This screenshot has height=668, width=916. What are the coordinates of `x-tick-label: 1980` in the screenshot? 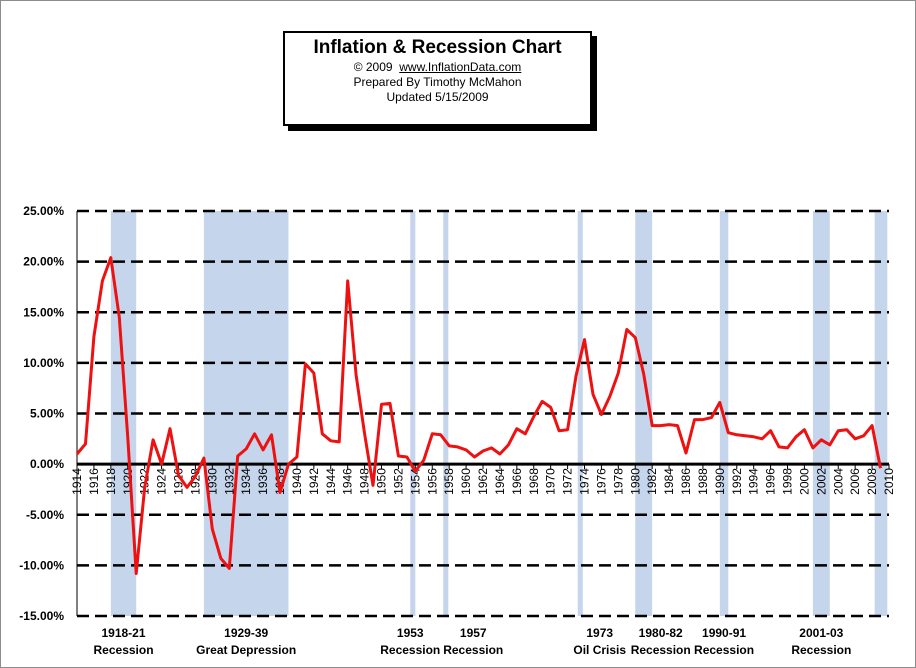 It's located at (635, 481).